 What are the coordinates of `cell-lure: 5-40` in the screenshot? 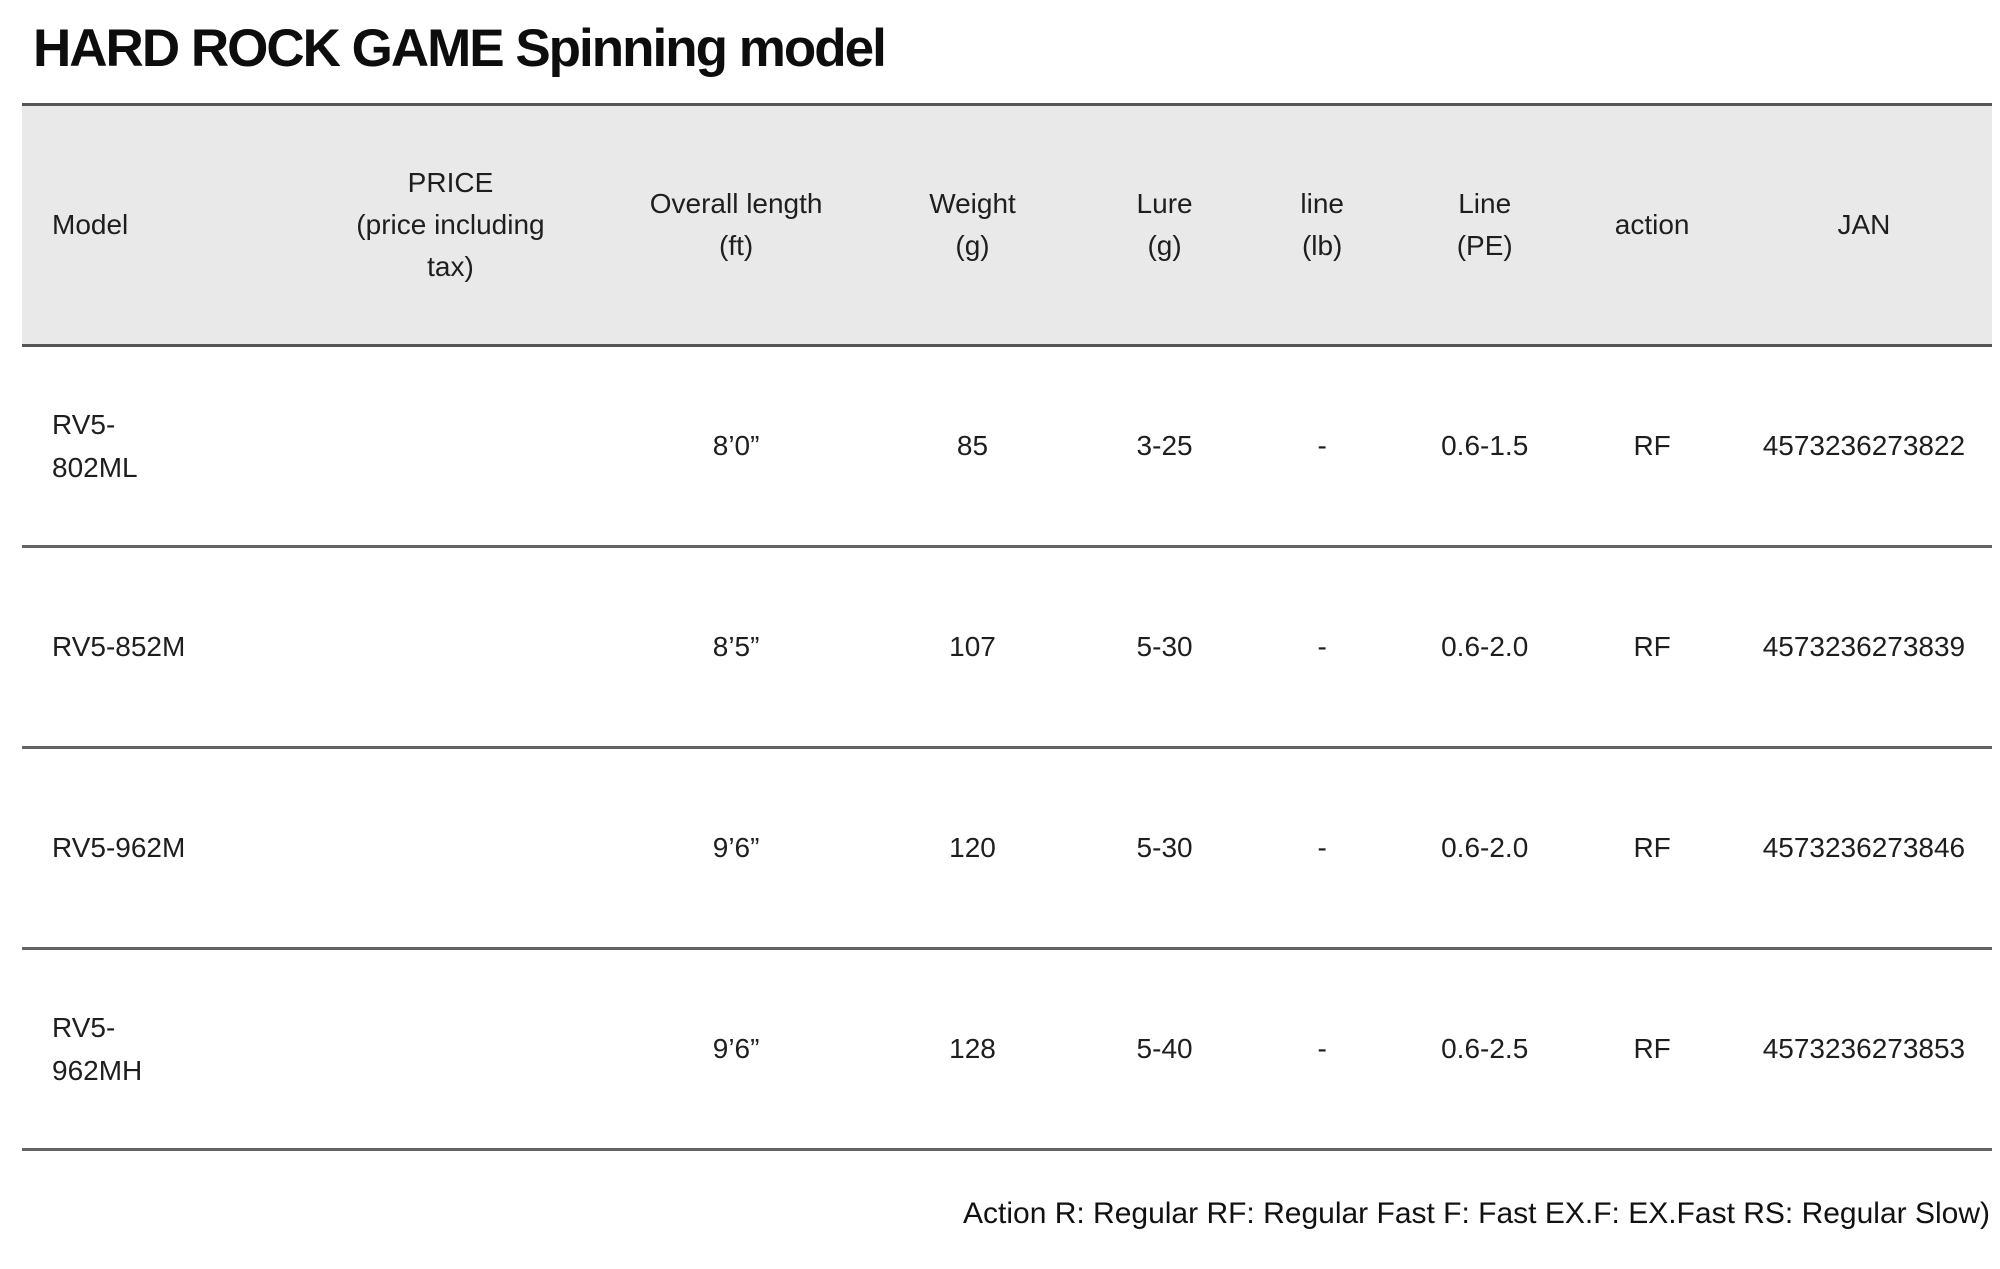 It's located at (1164, 1049).